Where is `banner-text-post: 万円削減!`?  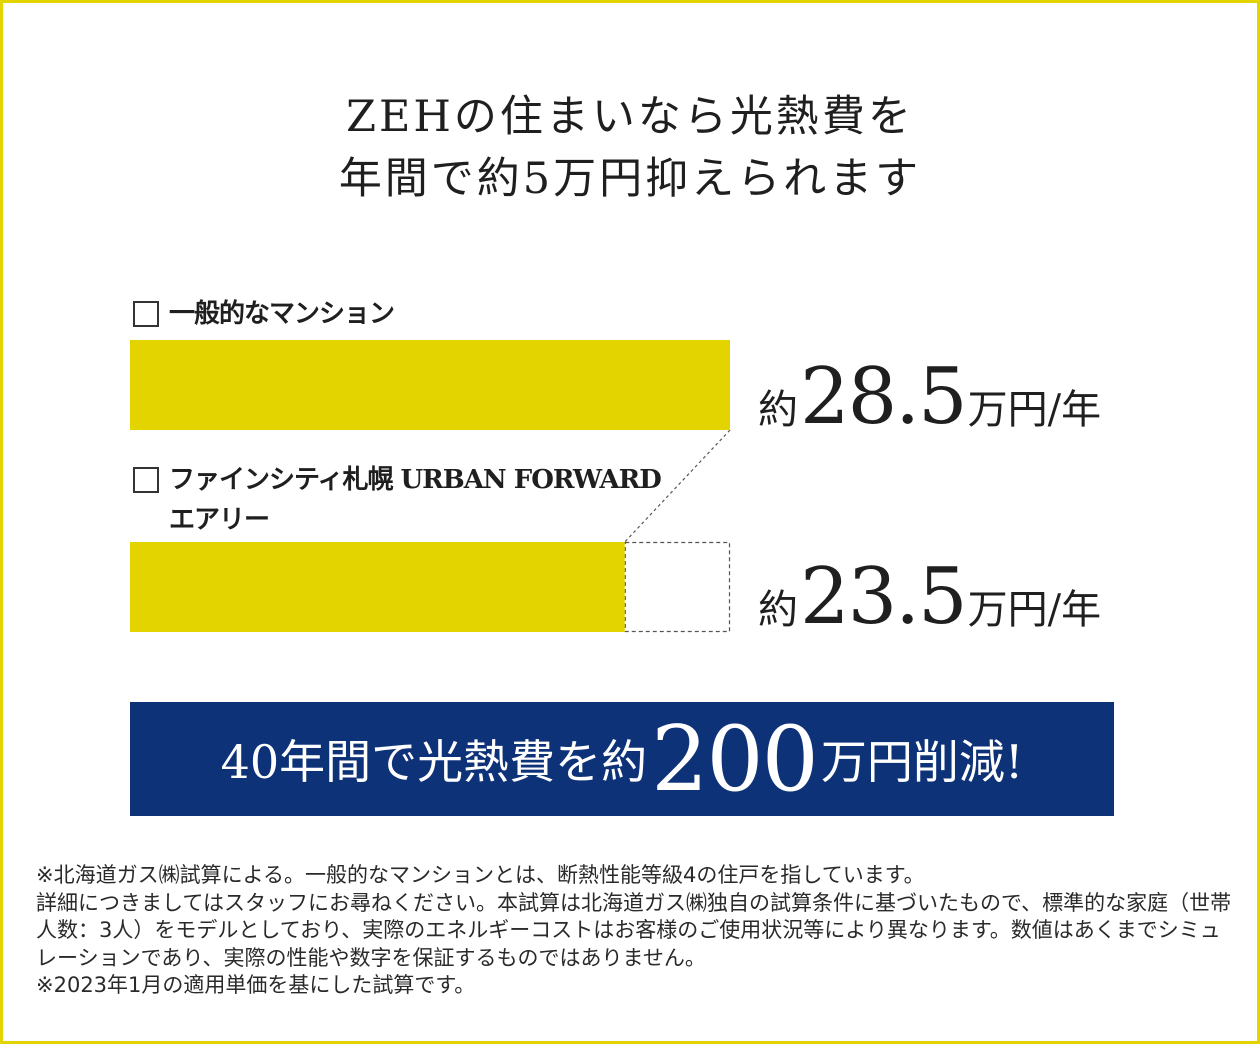 banner-text-post: 万円削減! is located at coordinates (922, 762).